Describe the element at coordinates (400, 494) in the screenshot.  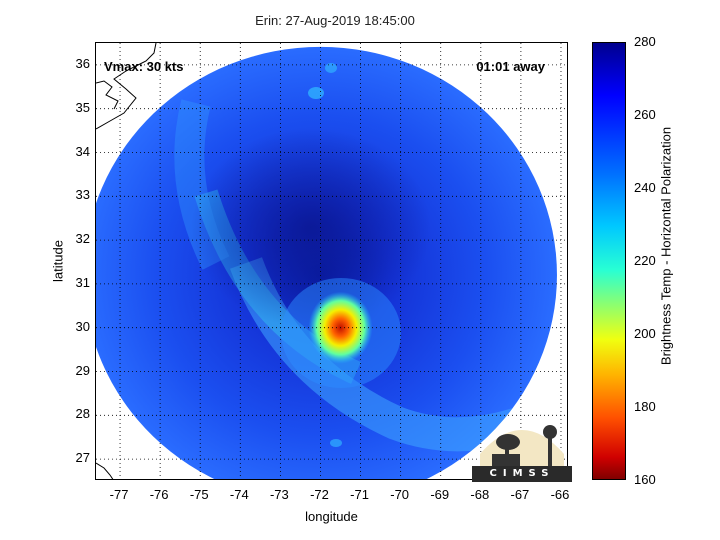
I see `x-tick-label: -70` at that location.